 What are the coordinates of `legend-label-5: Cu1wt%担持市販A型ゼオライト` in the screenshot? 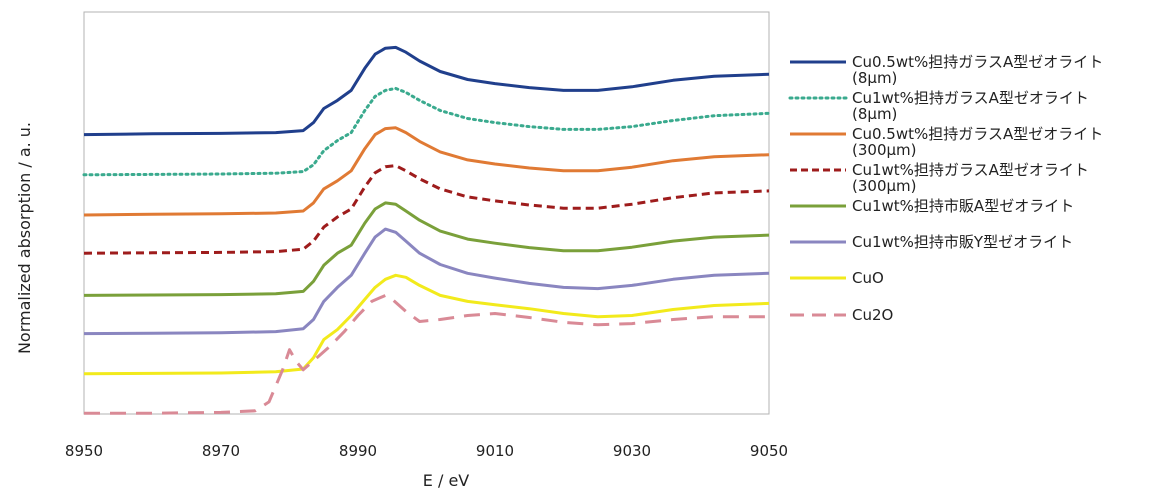 It's located at (963, 206).